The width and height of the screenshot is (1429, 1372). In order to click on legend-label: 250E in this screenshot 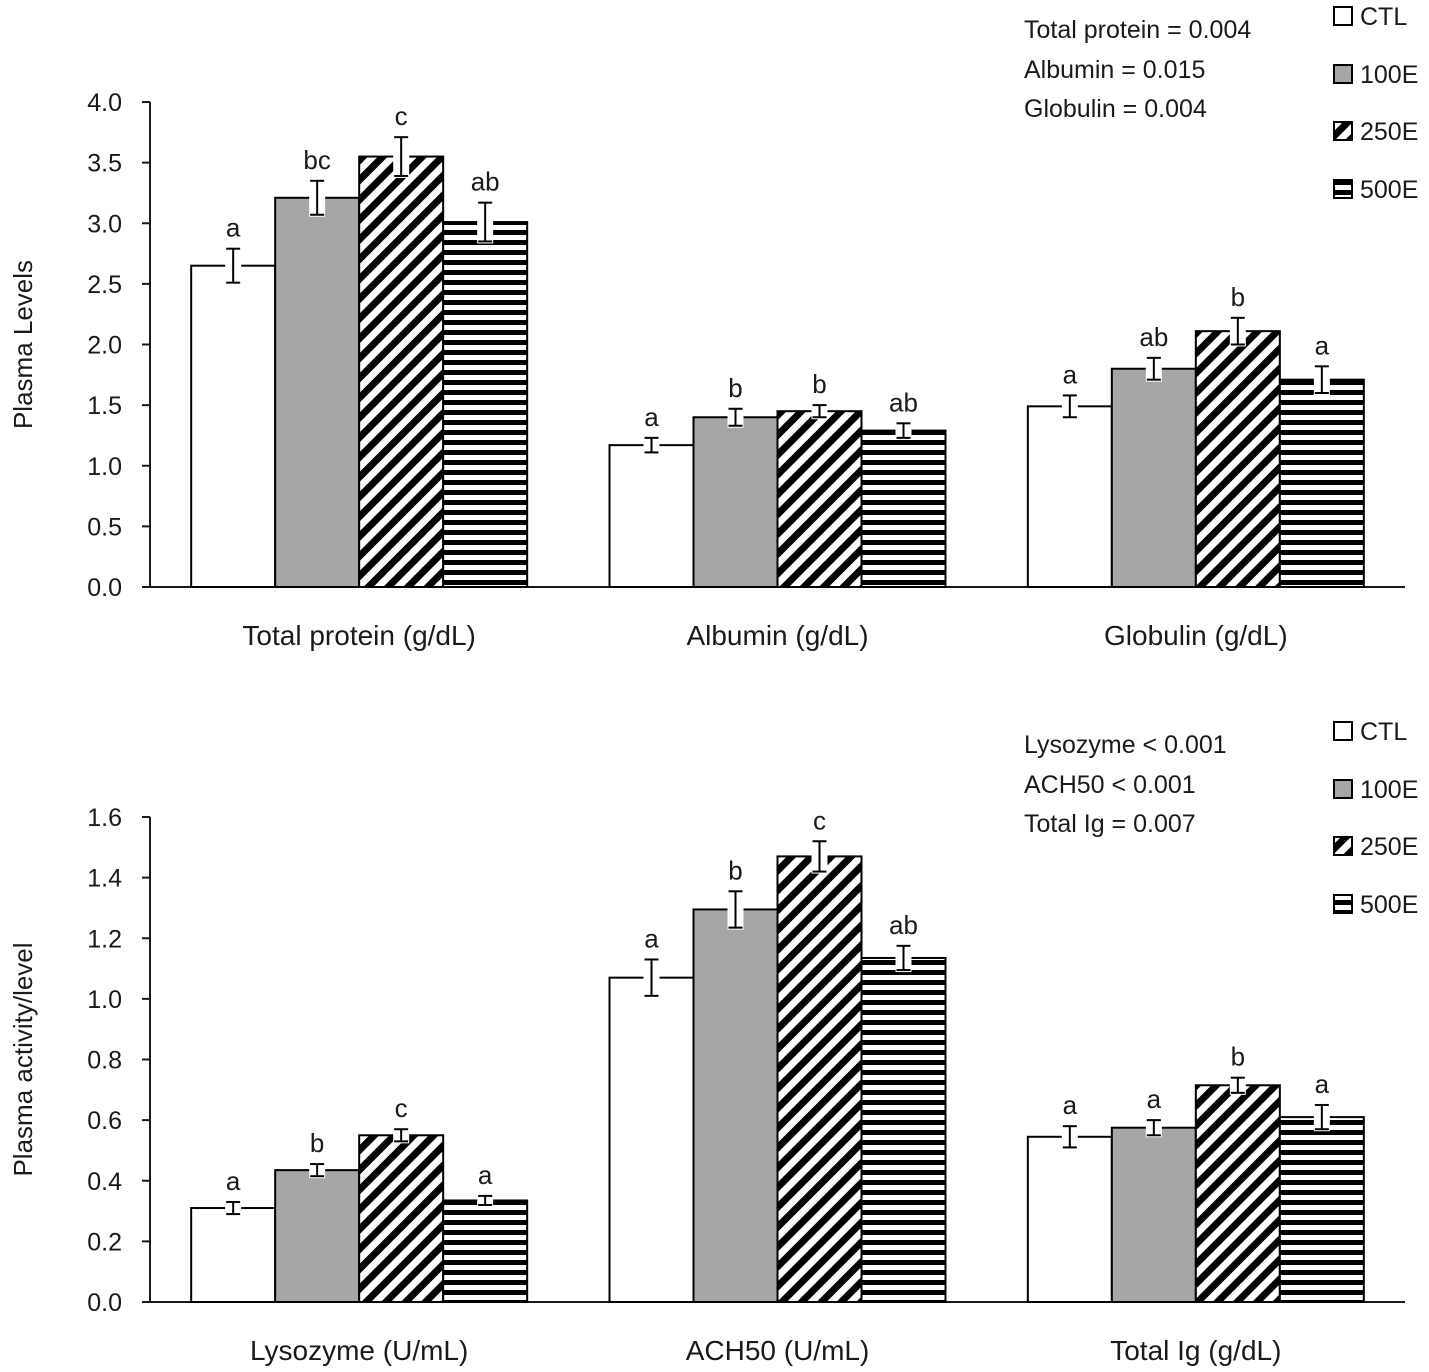, I will do `click(1389, 132)`.